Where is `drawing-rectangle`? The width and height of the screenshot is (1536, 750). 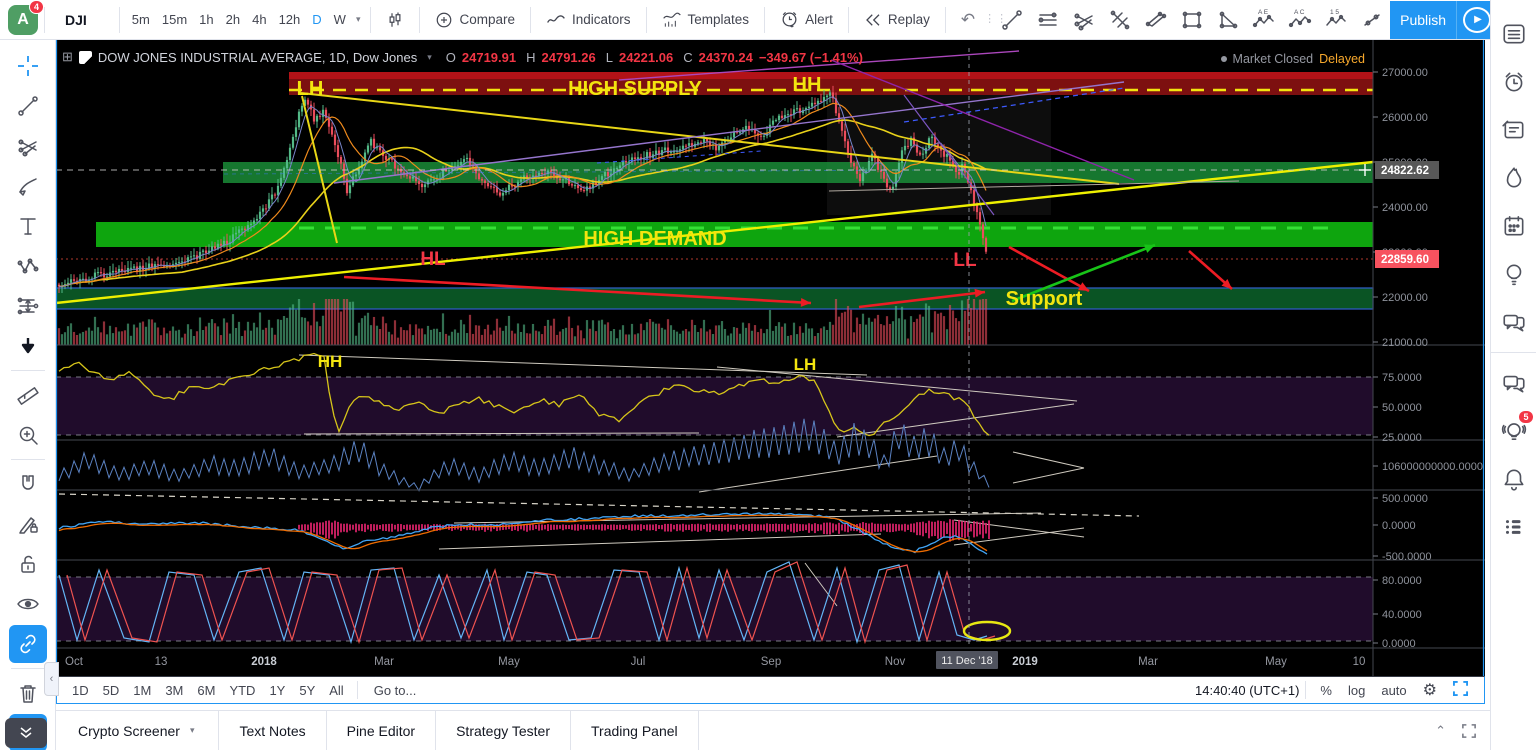
drawing-rectangle is located at coordinates (1192, 20).